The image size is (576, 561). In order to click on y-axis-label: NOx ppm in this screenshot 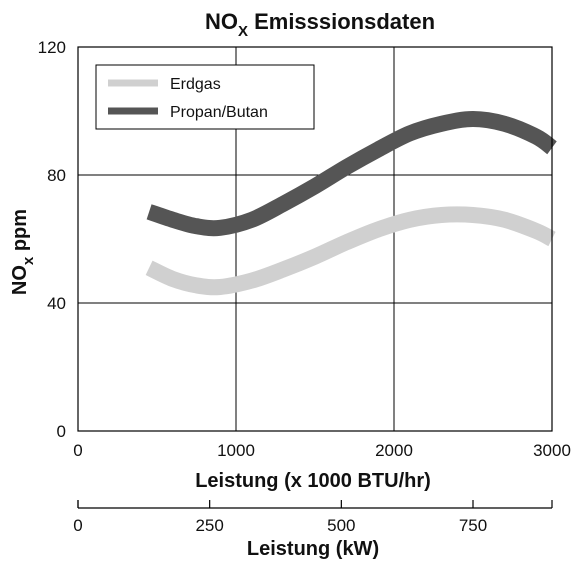, I will do `click(23, 252)`.